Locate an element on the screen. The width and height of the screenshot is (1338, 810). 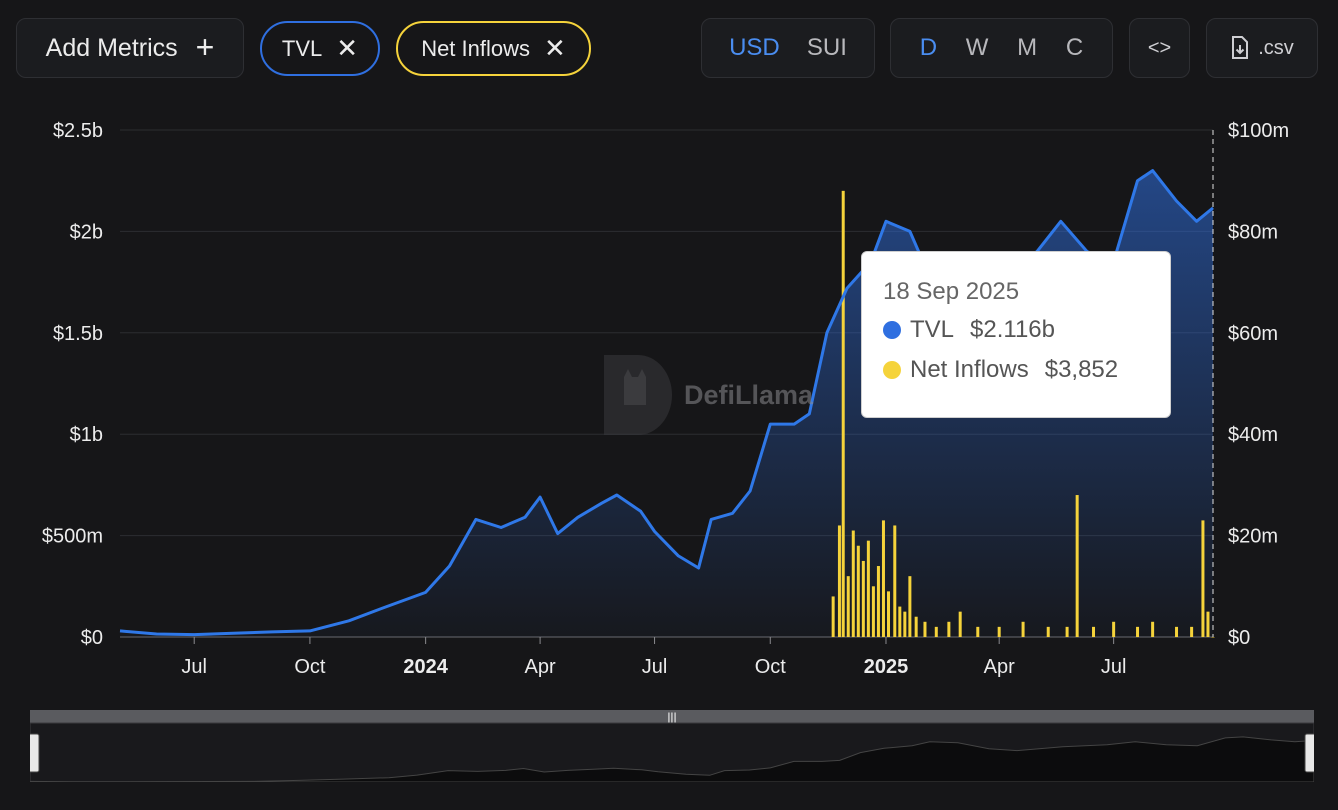
period-option-m: M is located at coordinates (1027, 47).